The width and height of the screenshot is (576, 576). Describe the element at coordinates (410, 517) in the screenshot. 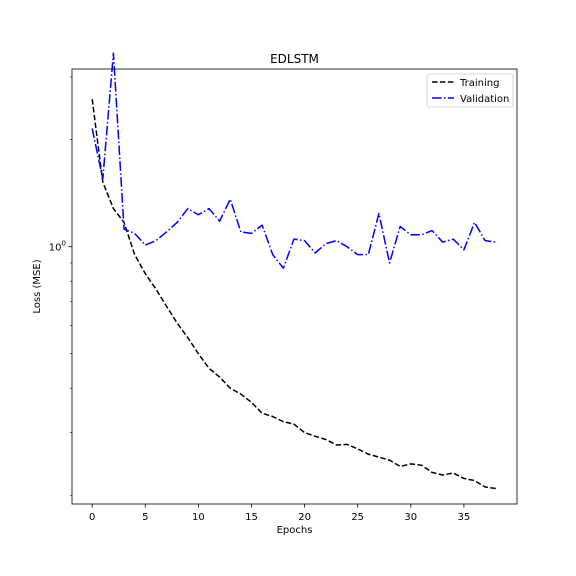

I see `x-tick-label: 30` at that location.